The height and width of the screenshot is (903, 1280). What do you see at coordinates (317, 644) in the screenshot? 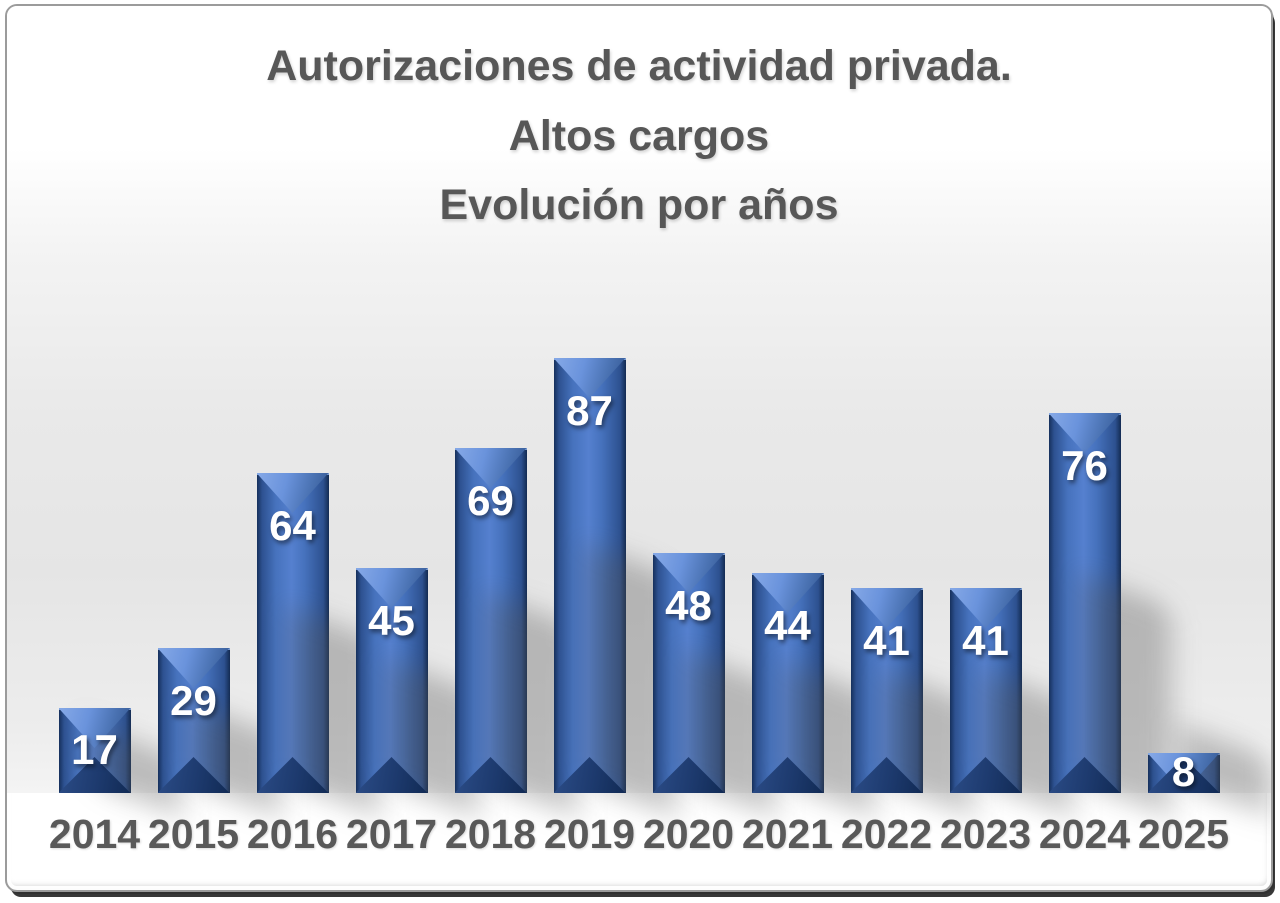
I see `bar-2016: 64` at bounding box center [317, 644].